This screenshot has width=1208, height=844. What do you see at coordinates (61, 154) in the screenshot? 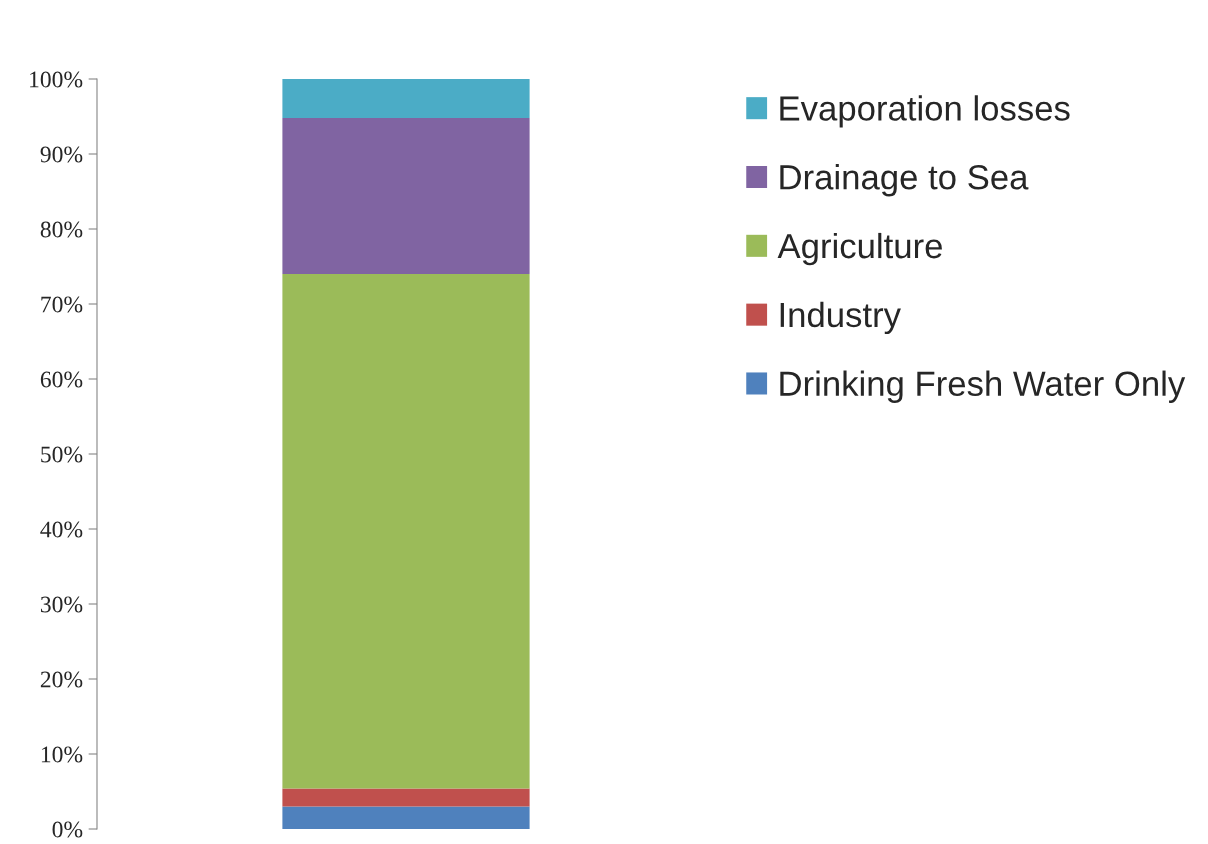
I see `y-tick-label: 90%` at bounding box center [61, 154].